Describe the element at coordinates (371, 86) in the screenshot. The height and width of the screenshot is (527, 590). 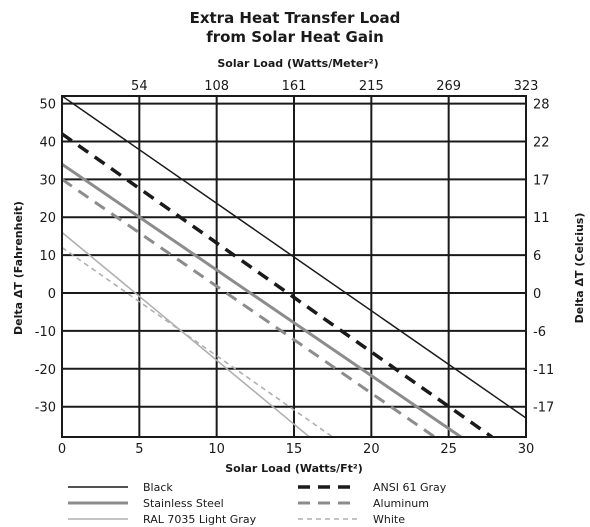
I see `top-tick-label: 215` at that location.